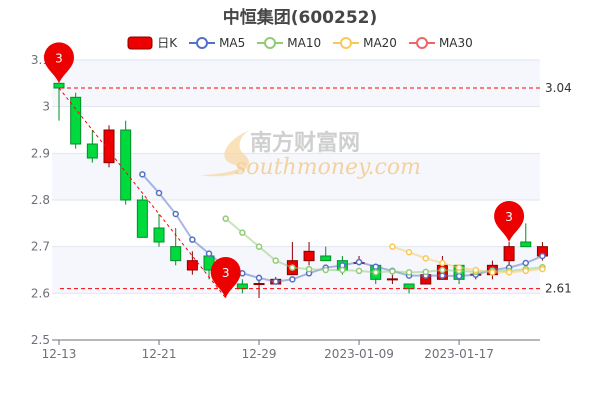 The image size is (600, 400). What do you see at coordinates (40, 293) in the screenshot?
I see `y-tick-label: 2.6` at bounding box center [40, 293].